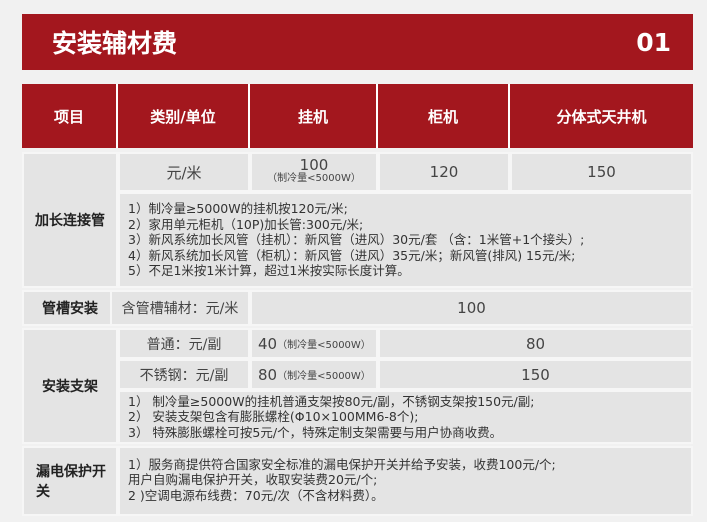  What do you see at coordinates (357, 42) in the screenshot?
I see `title-bar: 安装辅材费 01` at bounding box center [357, 42].